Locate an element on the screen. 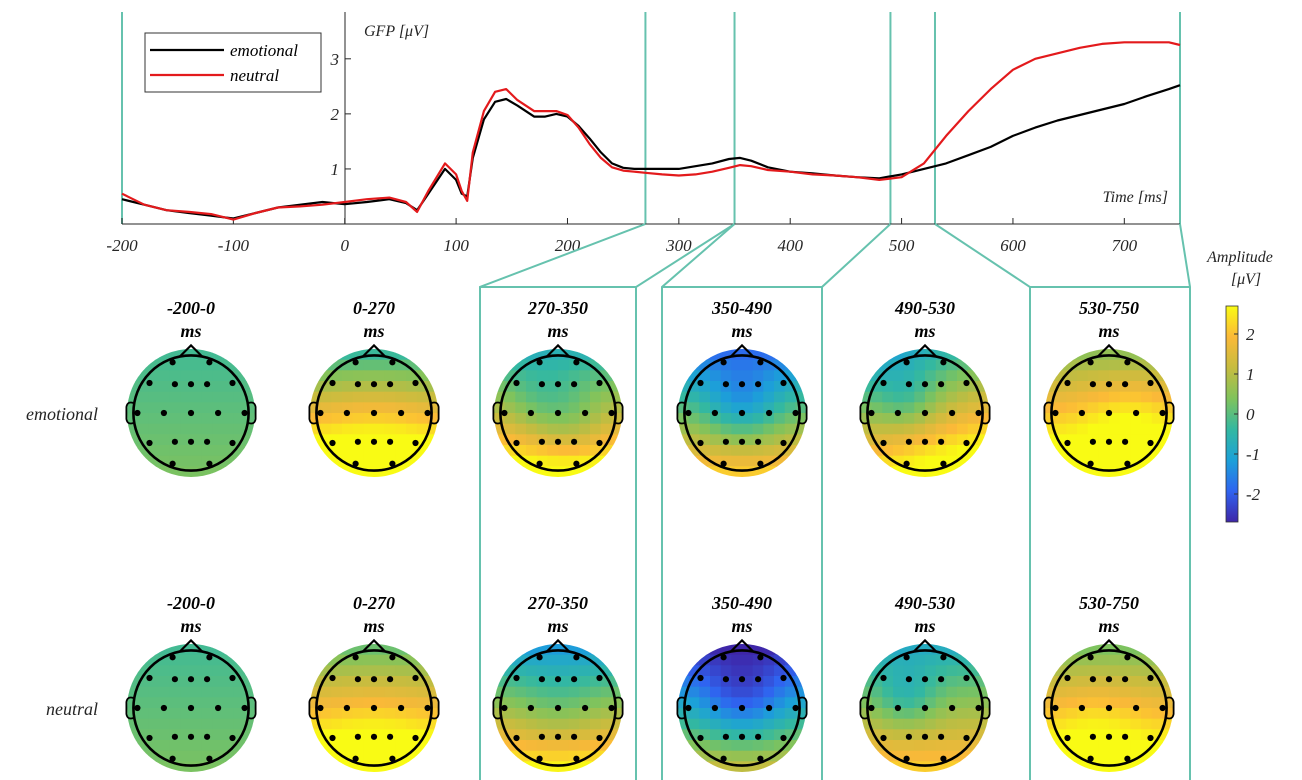 Image resolution: width=1302 pixels, height=780 pixels. topomap-window-label: 270-350 is located at coordinates (557, 603).